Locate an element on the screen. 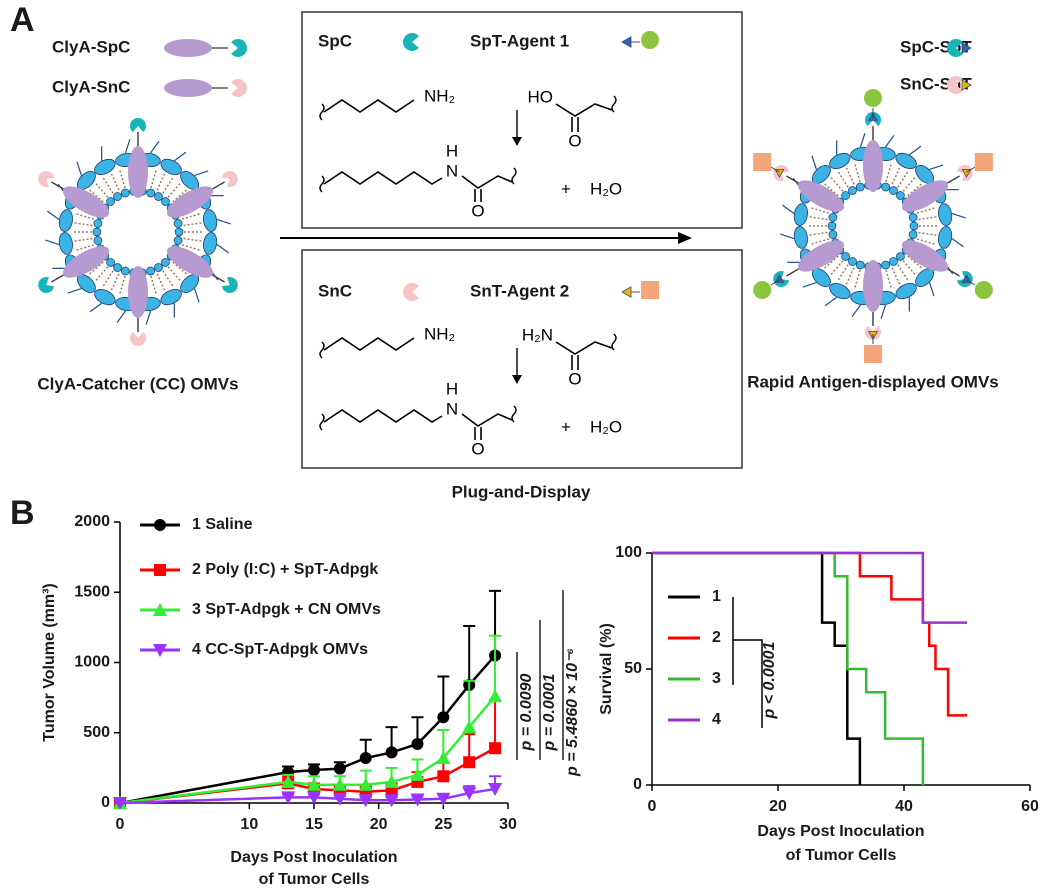 The width and height of the screenshot is (1046, 888). x-tick-label: 40 is located at coordinates (904, 806).